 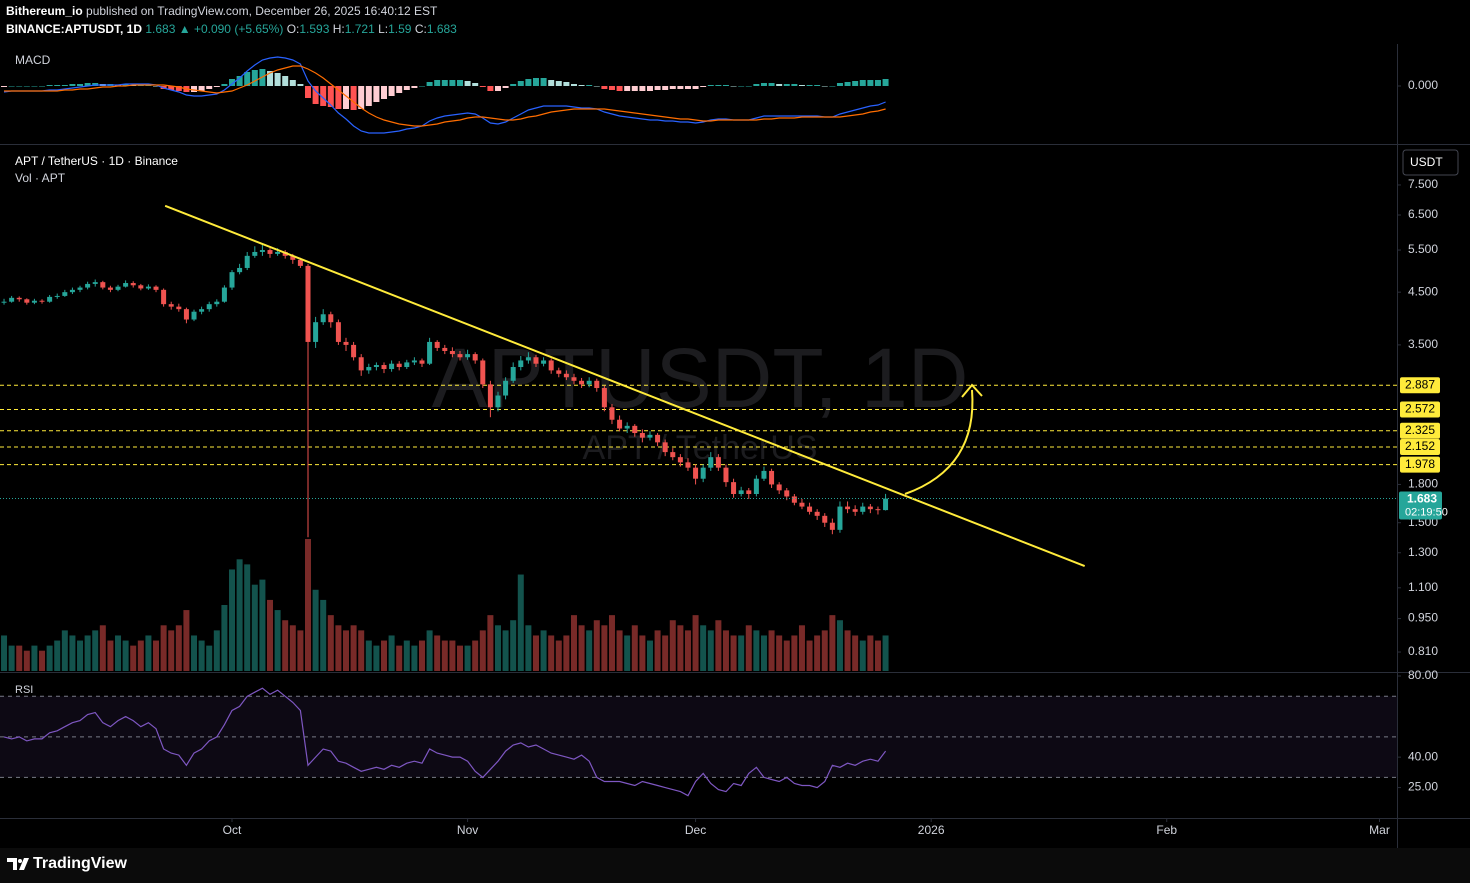 I want to click on currency-box, so click(x=1430, y=162).